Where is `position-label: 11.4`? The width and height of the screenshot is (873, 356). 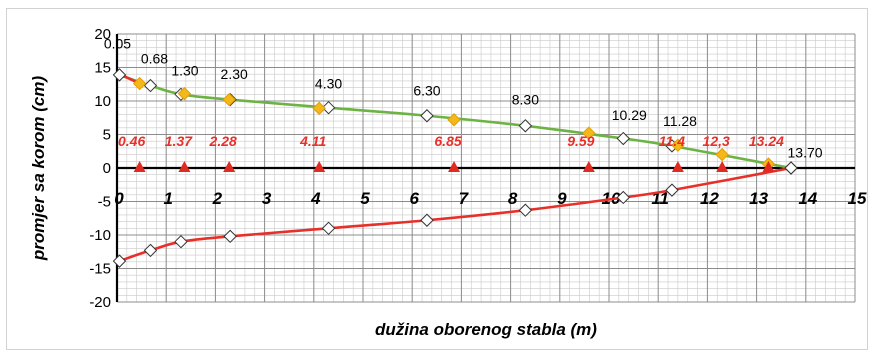
position-label: 11.4 is located at coordinates (672, 141).